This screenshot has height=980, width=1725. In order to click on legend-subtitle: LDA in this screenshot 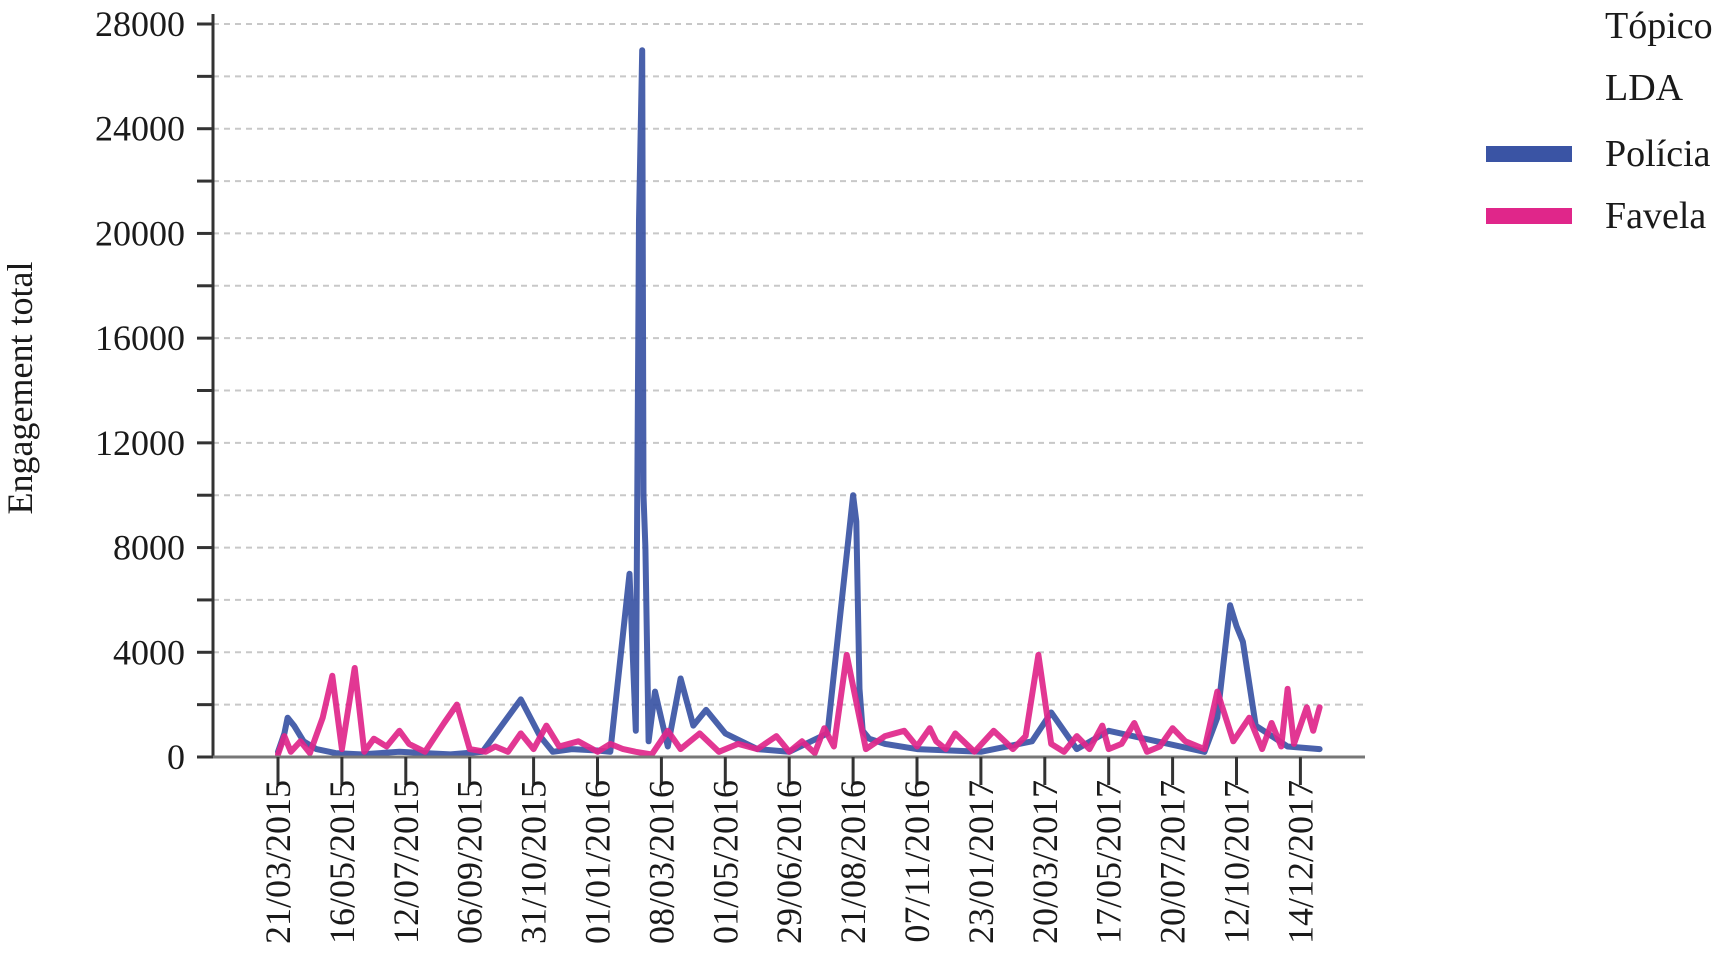, I will do `click(1644, 88)`.